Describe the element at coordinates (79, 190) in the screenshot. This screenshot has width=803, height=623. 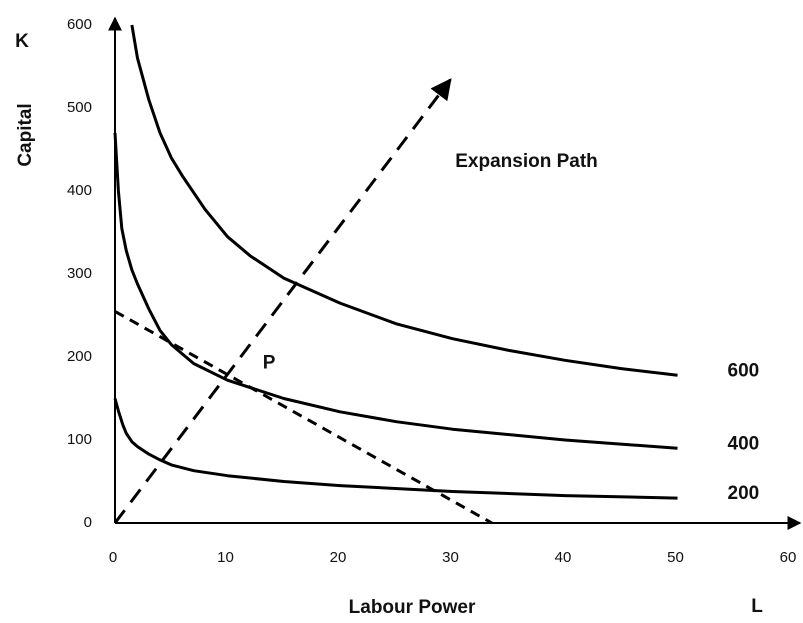
I see `y-tick-label: 400` at that location.